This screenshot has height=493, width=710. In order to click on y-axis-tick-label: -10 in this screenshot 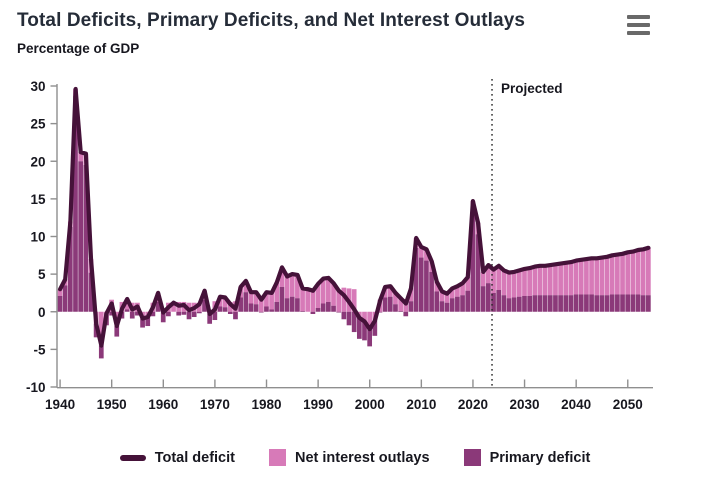, I will do `click(36, 387)`.